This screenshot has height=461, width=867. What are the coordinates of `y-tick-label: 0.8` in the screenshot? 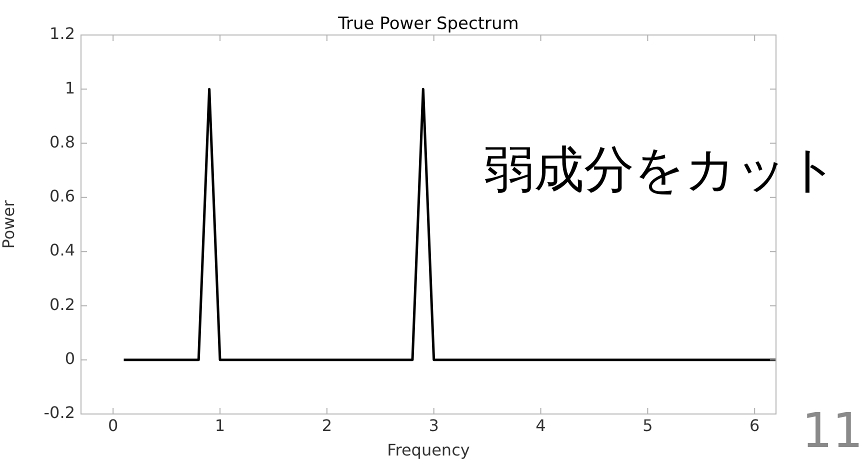 It's located at (62, 142).